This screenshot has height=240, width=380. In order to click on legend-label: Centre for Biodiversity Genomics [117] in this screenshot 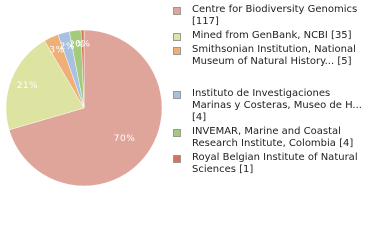, I will do `click(275, 15)`.